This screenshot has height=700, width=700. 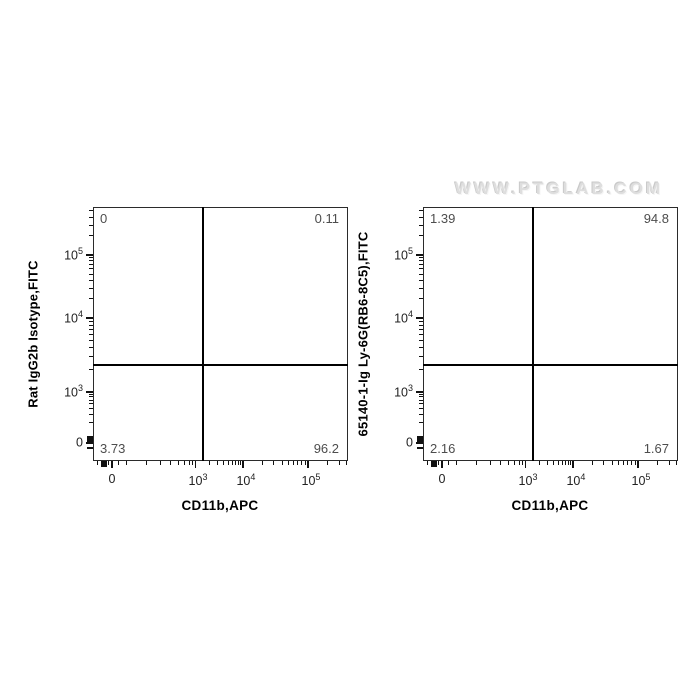 I want to click on y-tick-label: 10⁵, so click(x=73, y=254).